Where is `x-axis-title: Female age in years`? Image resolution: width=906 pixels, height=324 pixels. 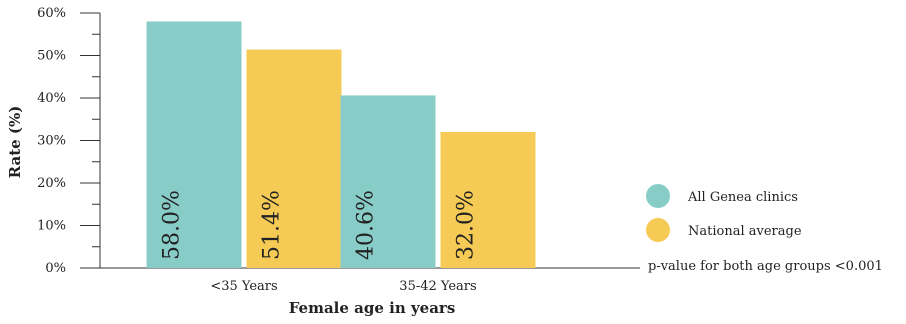 x-axis-title: Female age in years is located at coordinates (372, 308).